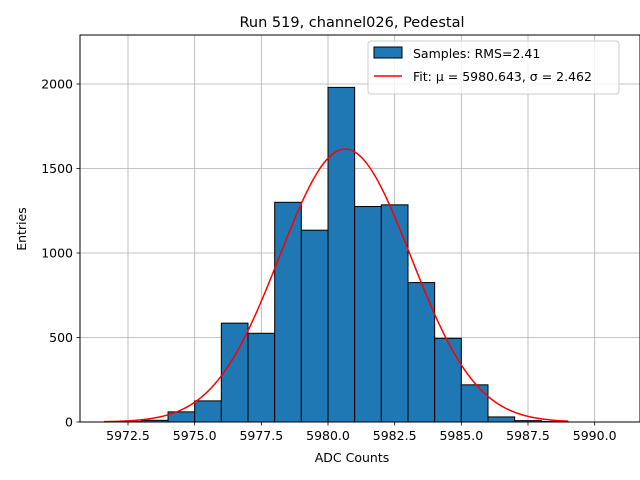 The width and height of the screenshot is (640, 480). Describe the element at coordinates (328, 435) in the screenshot. I see `x-tick-label: 5980.0` at that location.